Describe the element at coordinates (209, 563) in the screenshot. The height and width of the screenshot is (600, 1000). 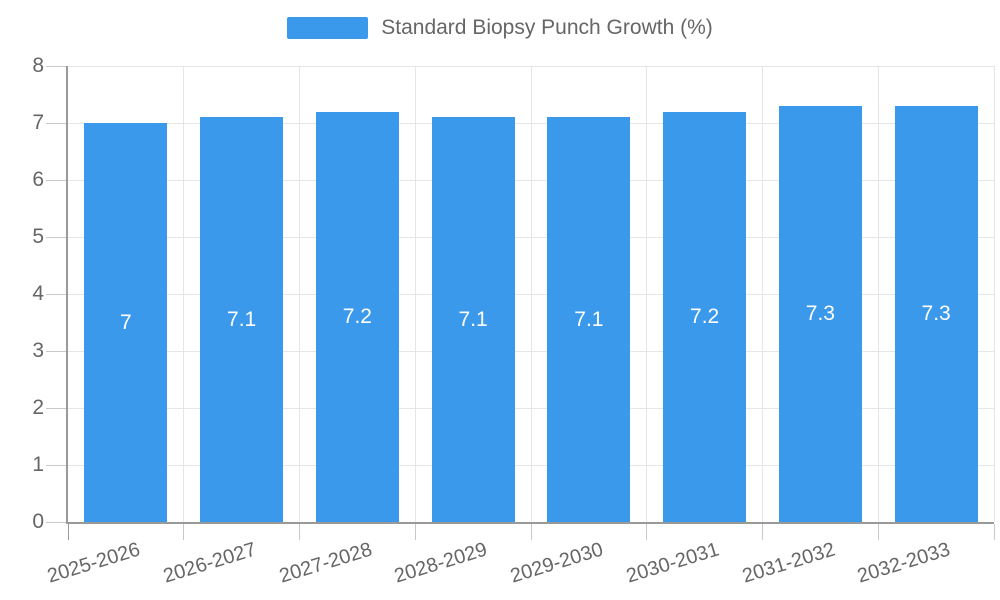
I see `x-tick-label: 2026-2027` at that location.